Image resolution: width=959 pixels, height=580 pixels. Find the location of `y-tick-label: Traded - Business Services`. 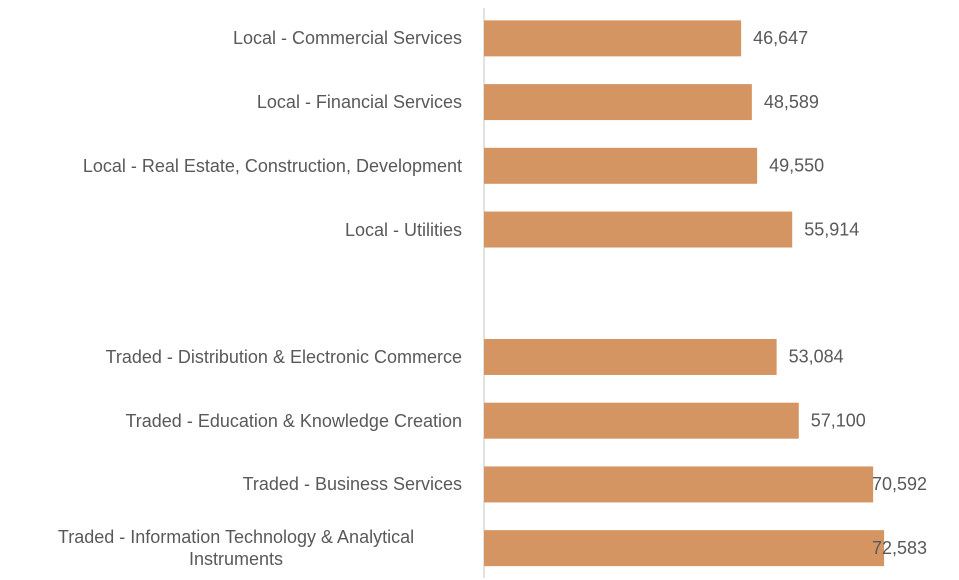

y-tick-label: Traded - Business Services is located at coordinates (352, 484).